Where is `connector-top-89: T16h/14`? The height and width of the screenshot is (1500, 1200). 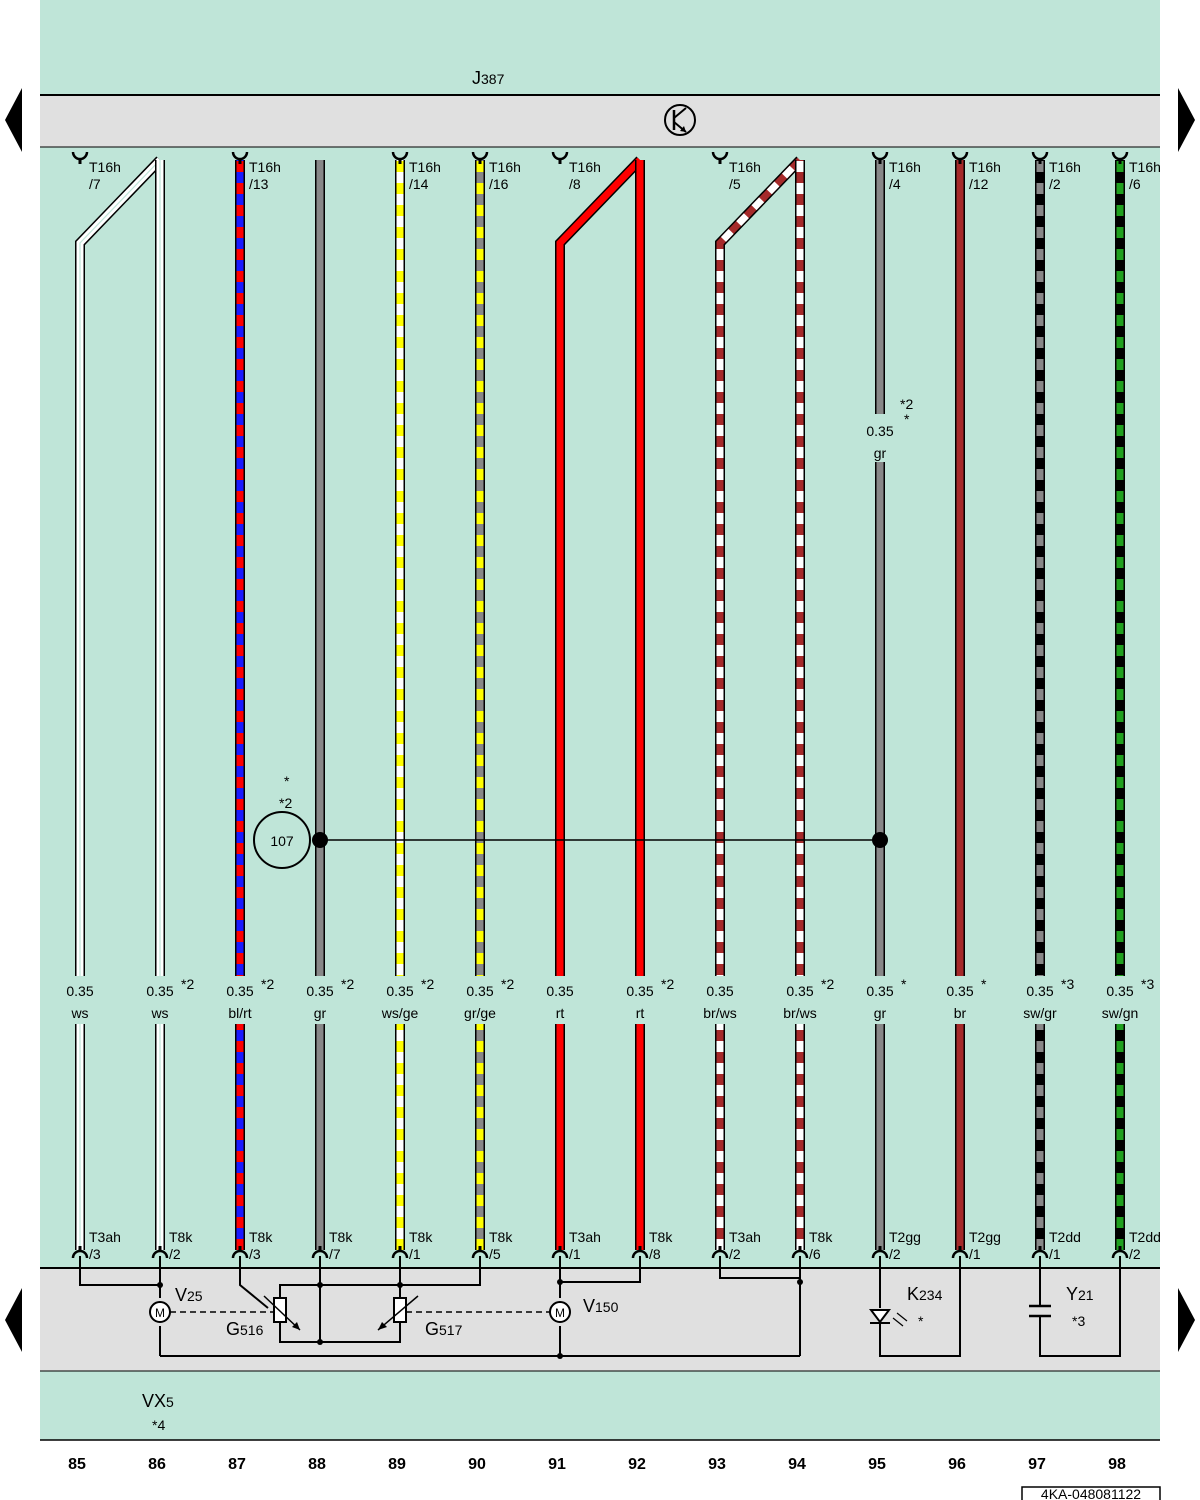 connector-top-89: T16h/14 is located at coordinates (416, 171).